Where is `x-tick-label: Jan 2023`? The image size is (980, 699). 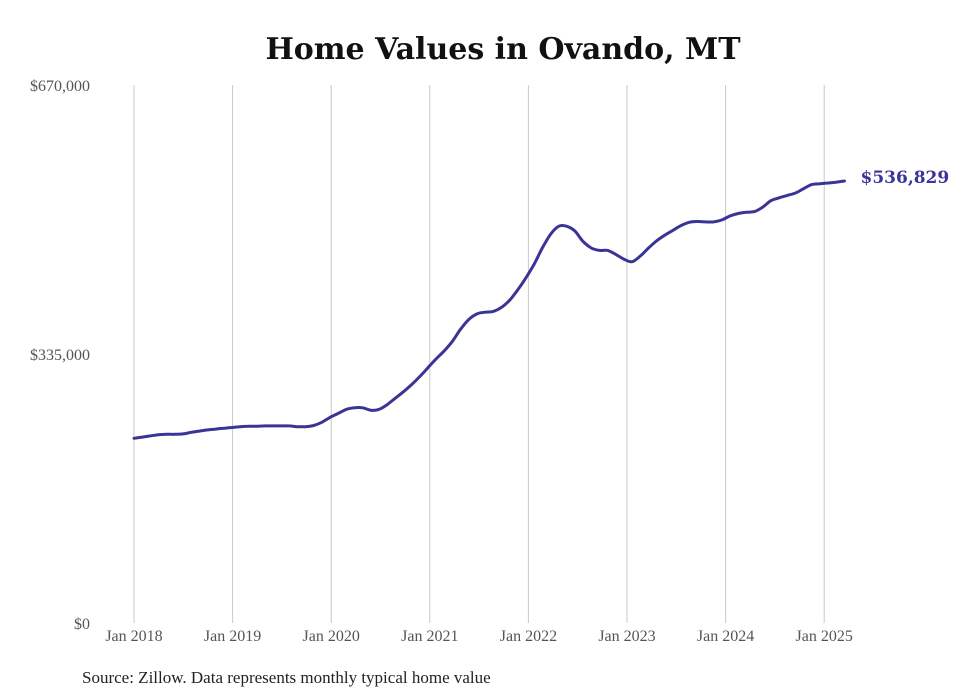 x-tick-label: Jan 2023 is located at coordinates (626, 636).